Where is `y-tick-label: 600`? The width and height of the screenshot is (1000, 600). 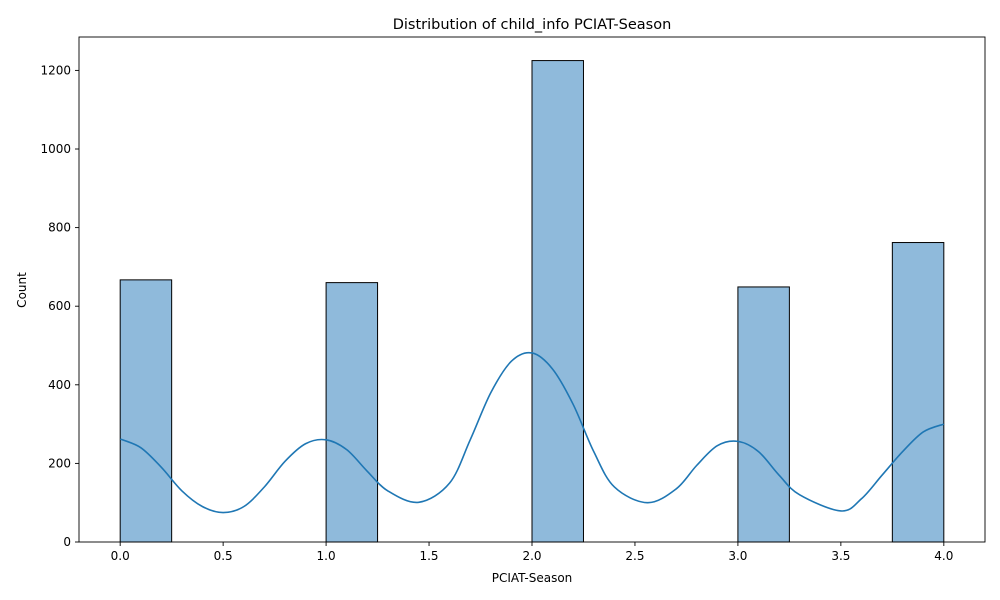
y-tick-label: 600 is located at coordinates (59, 306).